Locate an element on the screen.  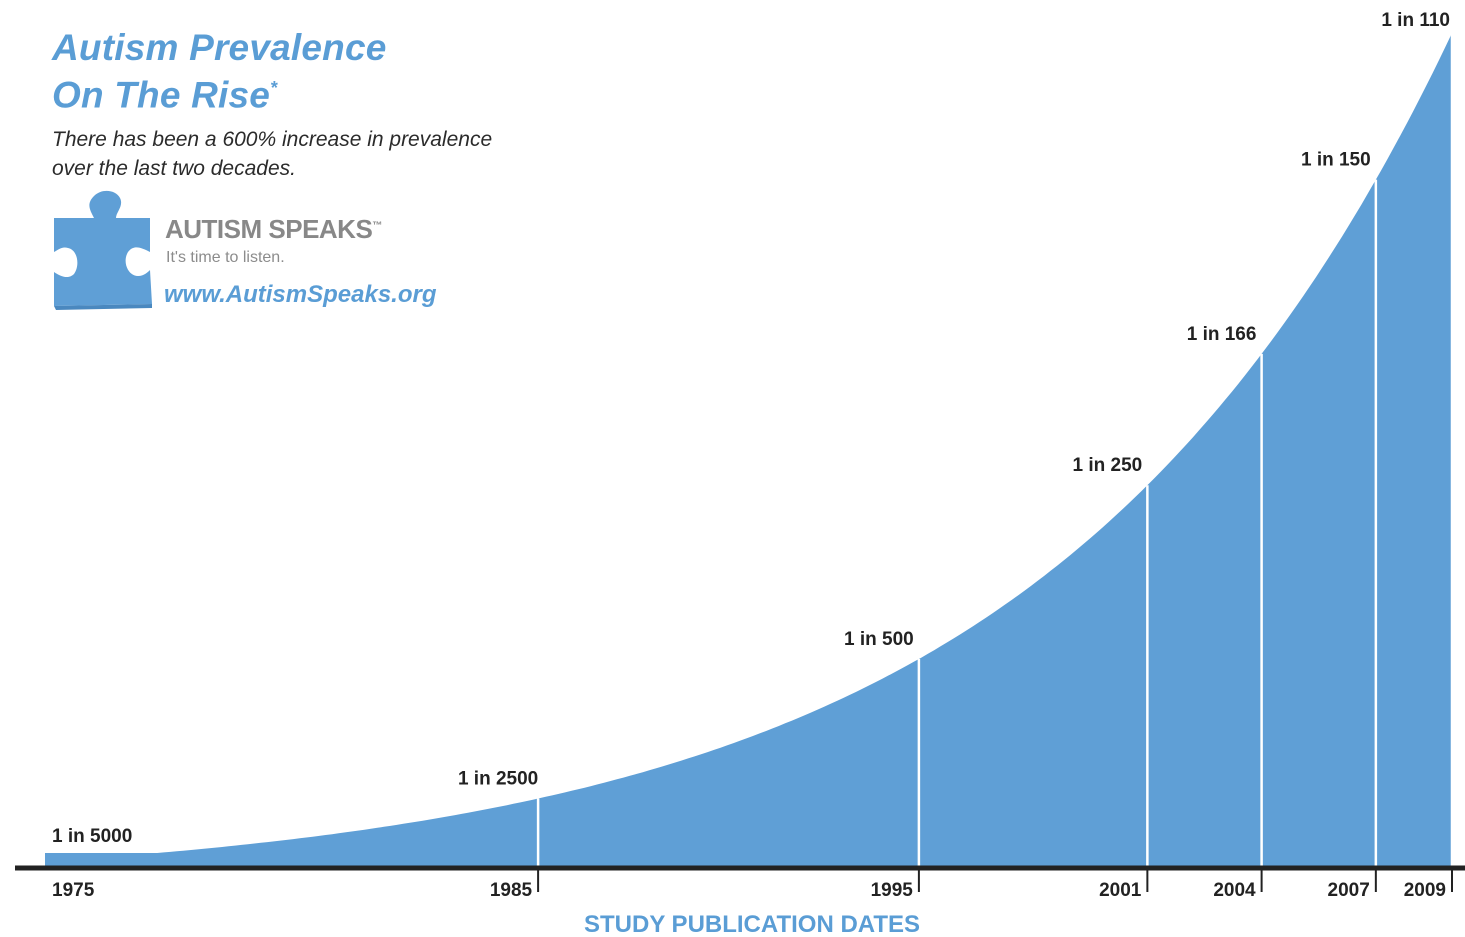
x-tick-label-2007: 2007 is located at coordinates (1349, 890).